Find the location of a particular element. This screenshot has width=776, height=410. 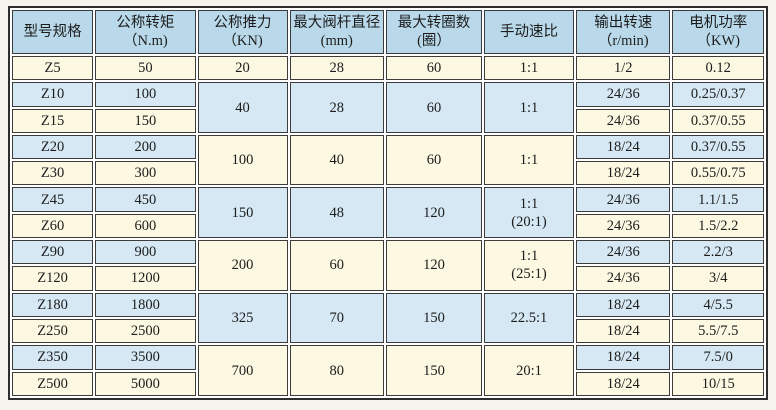

spec-cell: 1800 is located at coordinates (145, 304).